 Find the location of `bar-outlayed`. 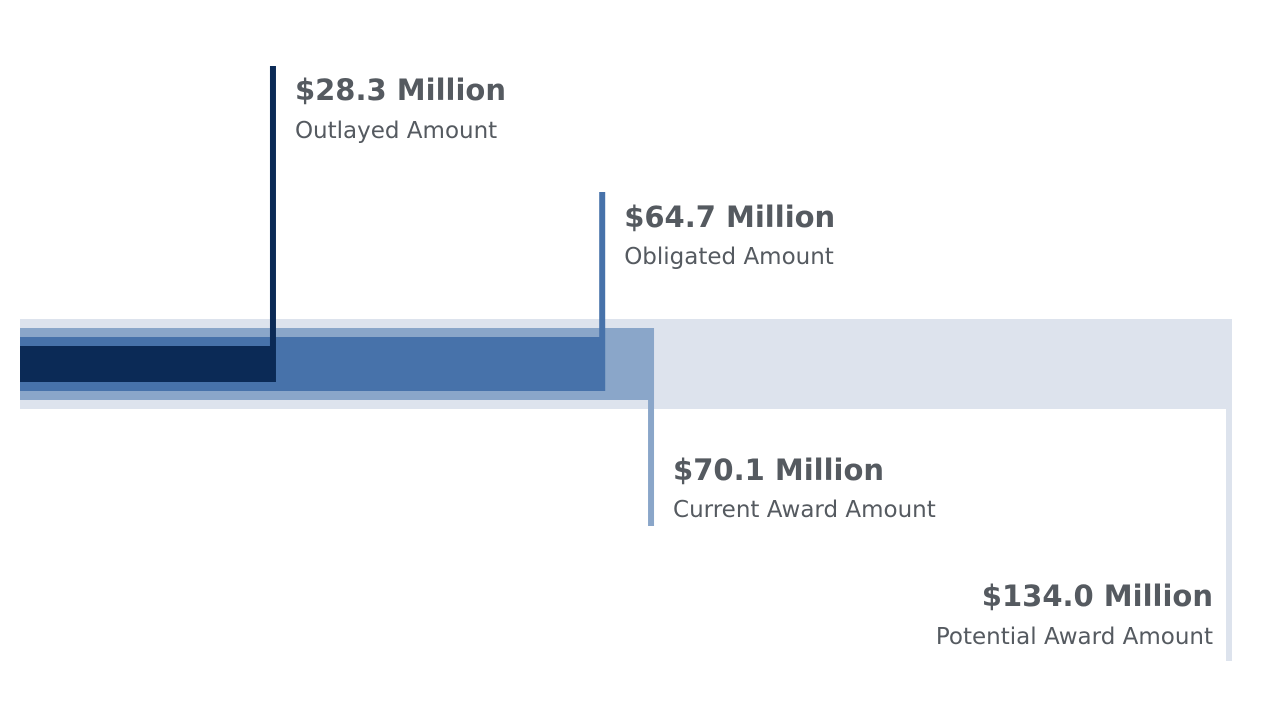

bar-outlayed is located at coordinates (148, 364).